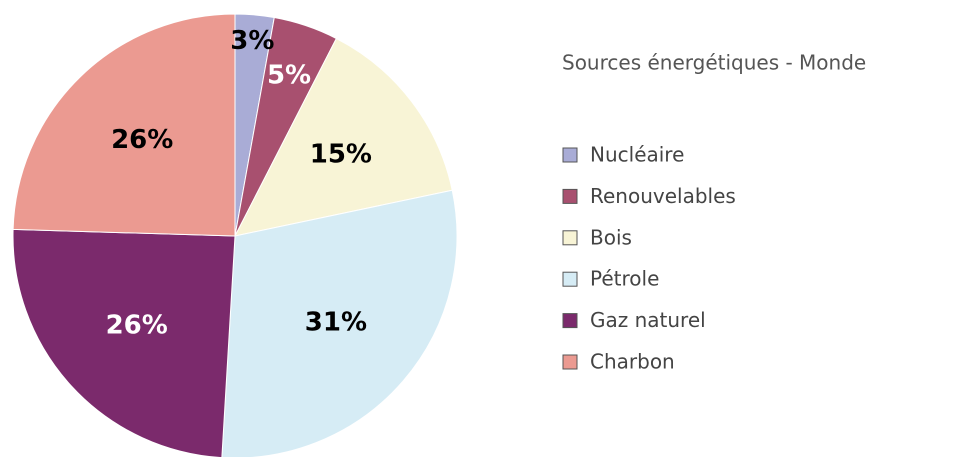  Describe the element at coordinates (289, 76) in the screenshot. I see `data-label: 5%` at that location.